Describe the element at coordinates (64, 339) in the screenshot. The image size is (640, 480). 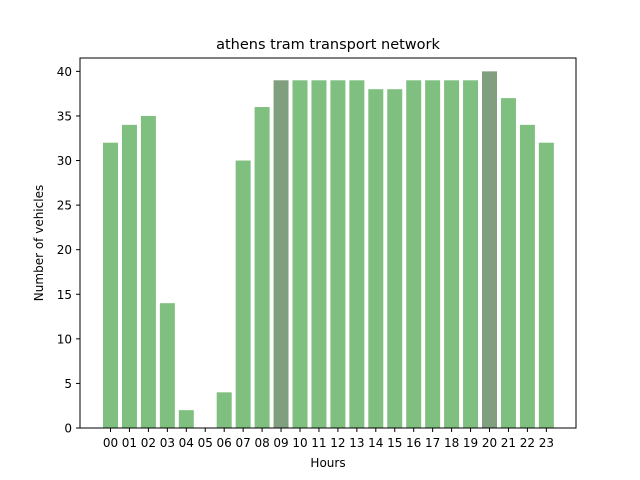
I see `y-tick-label: 10` at that location.